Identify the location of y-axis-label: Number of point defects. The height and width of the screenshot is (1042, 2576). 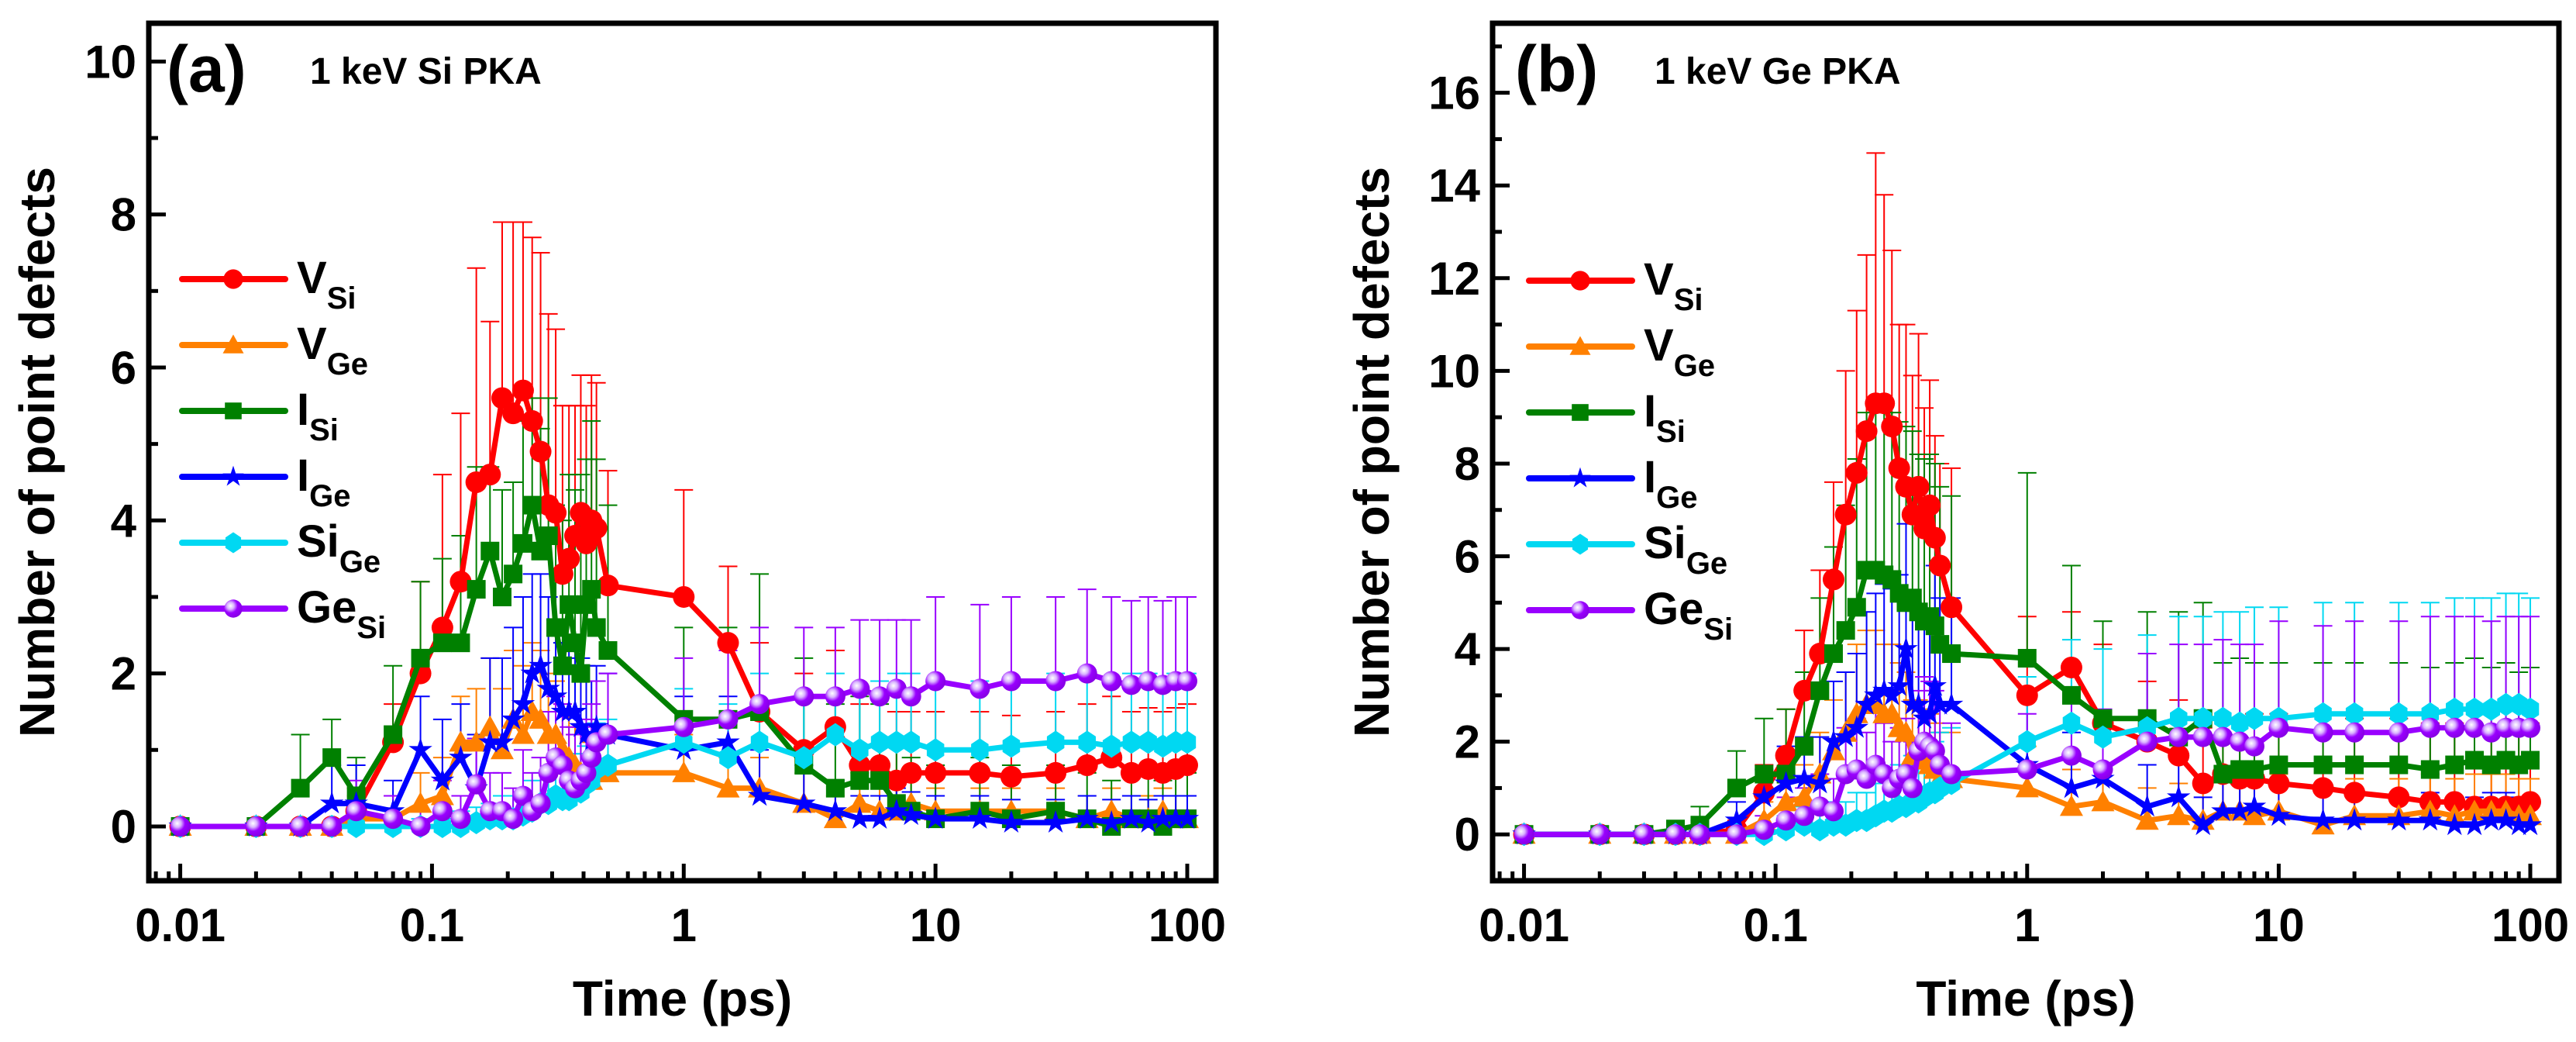
(1372, 452).